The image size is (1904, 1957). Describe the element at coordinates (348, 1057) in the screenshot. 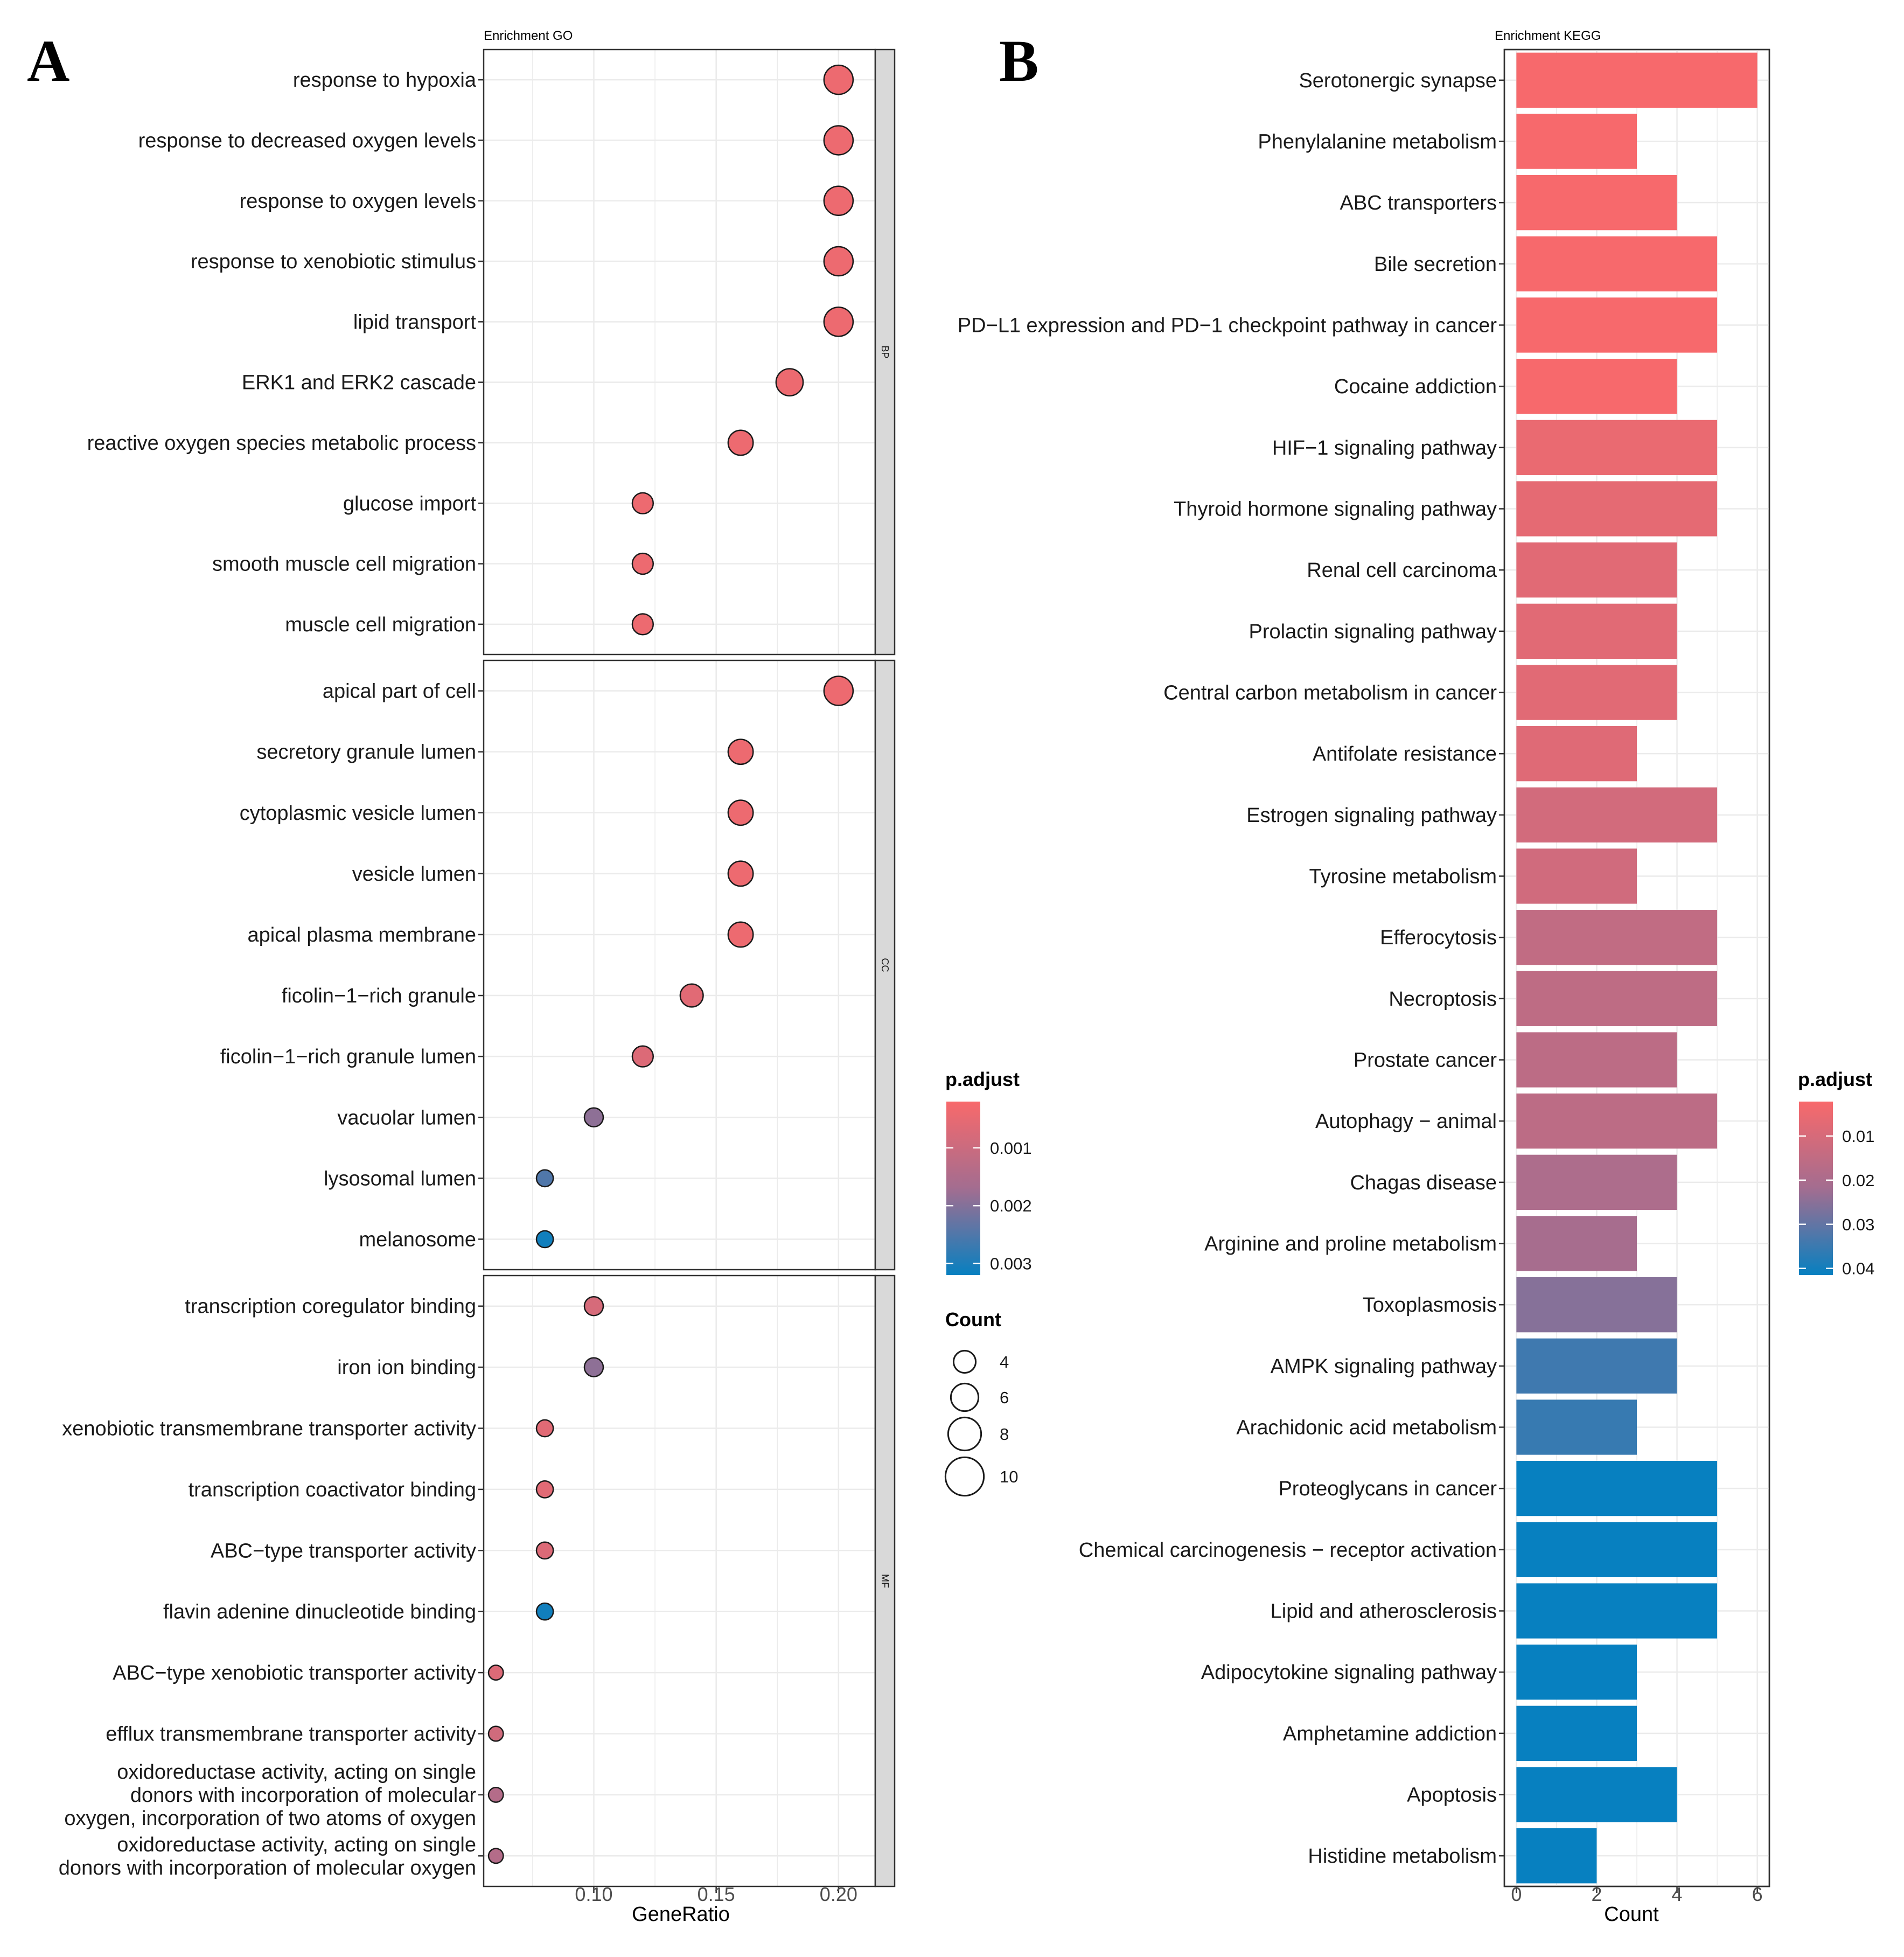

I see `go-term-label-line: ficolin−1−rich granule lumen` at that location.